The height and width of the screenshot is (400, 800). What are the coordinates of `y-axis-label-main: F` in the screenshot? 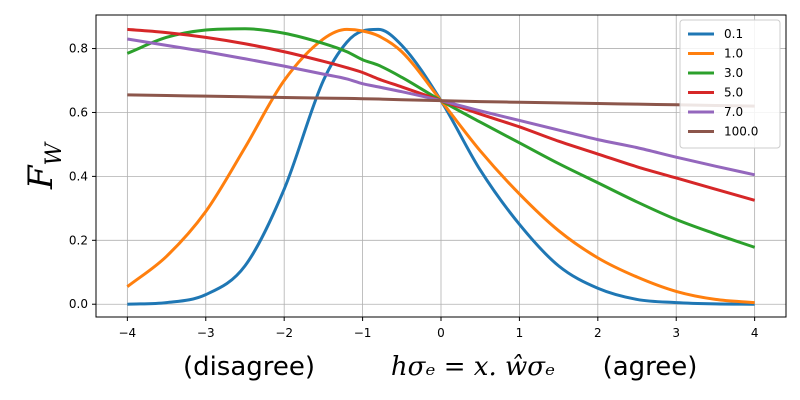 It's located at (41, 177).